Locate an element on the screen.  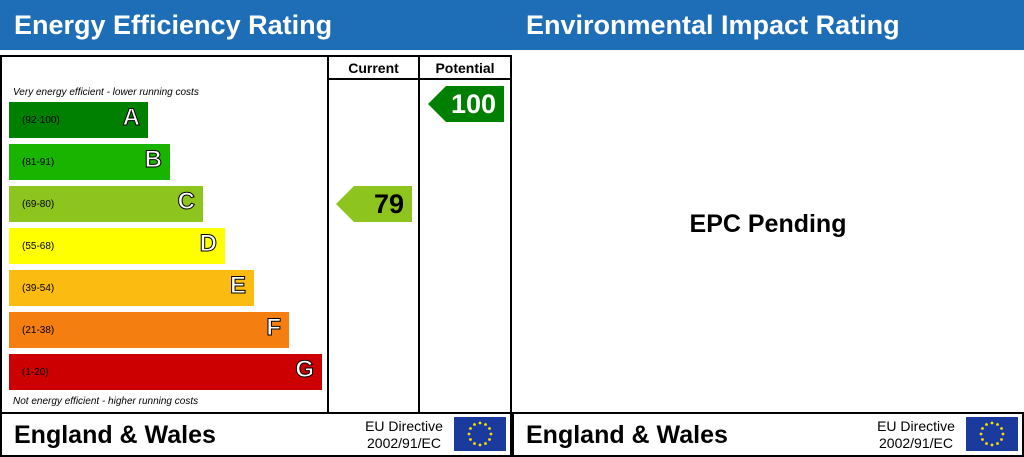
potential-arrow-shape is located at coordinates (466, 104).